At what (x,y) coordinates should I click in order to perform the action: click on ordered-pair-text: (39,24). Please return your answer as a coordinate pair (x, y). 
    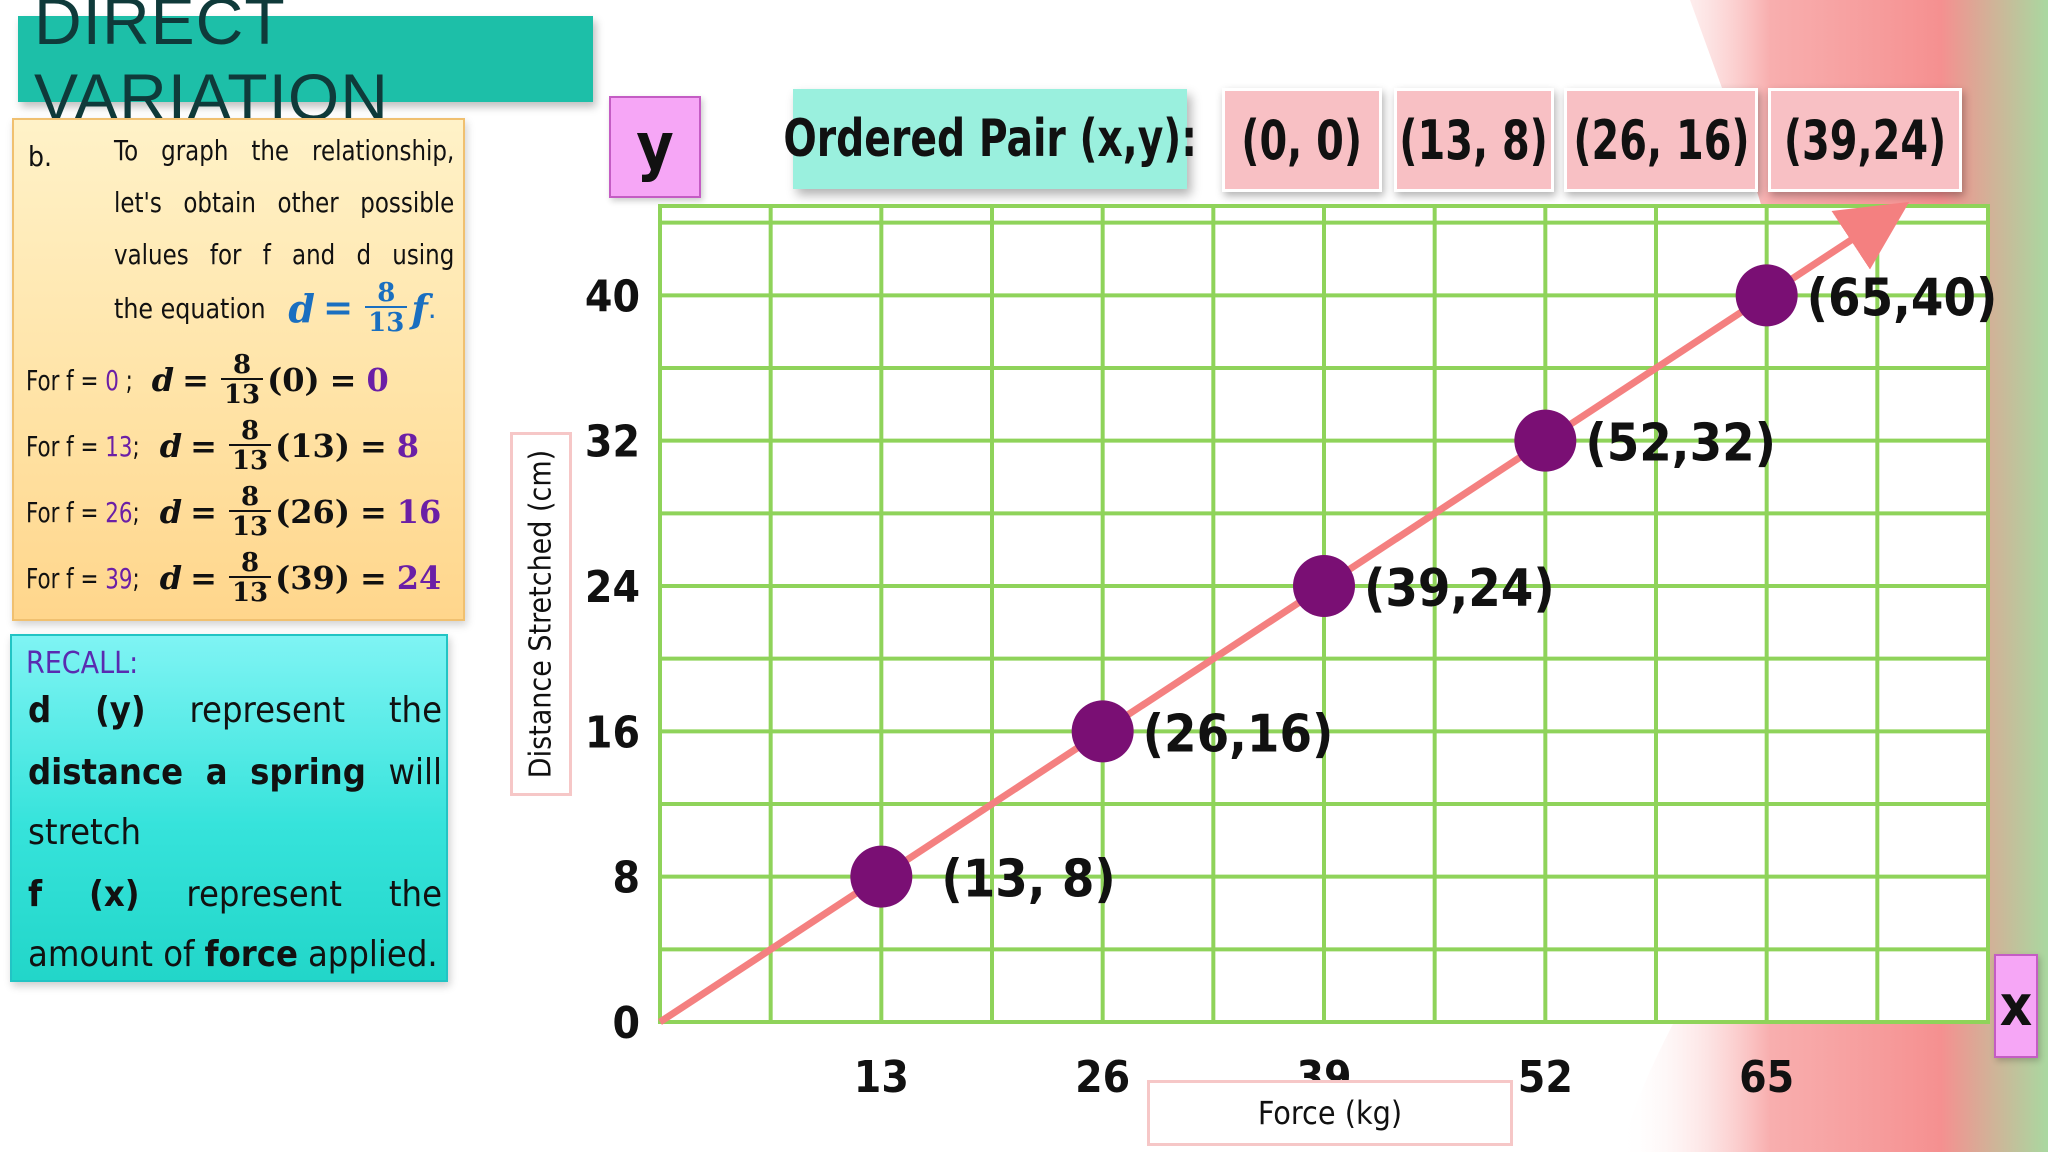
    Looking at the image, I should click on (1865, 140).